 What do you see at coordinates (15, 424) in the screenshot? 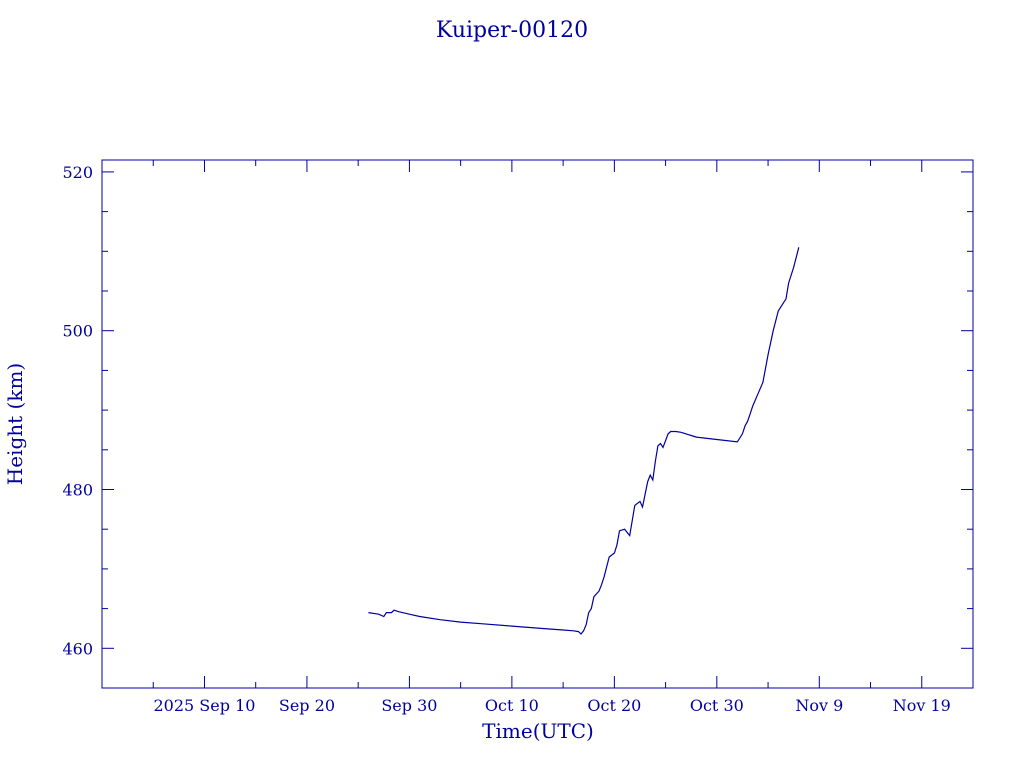
I see `y-axis-label: Height (km)` at bounding box center [15, 424].